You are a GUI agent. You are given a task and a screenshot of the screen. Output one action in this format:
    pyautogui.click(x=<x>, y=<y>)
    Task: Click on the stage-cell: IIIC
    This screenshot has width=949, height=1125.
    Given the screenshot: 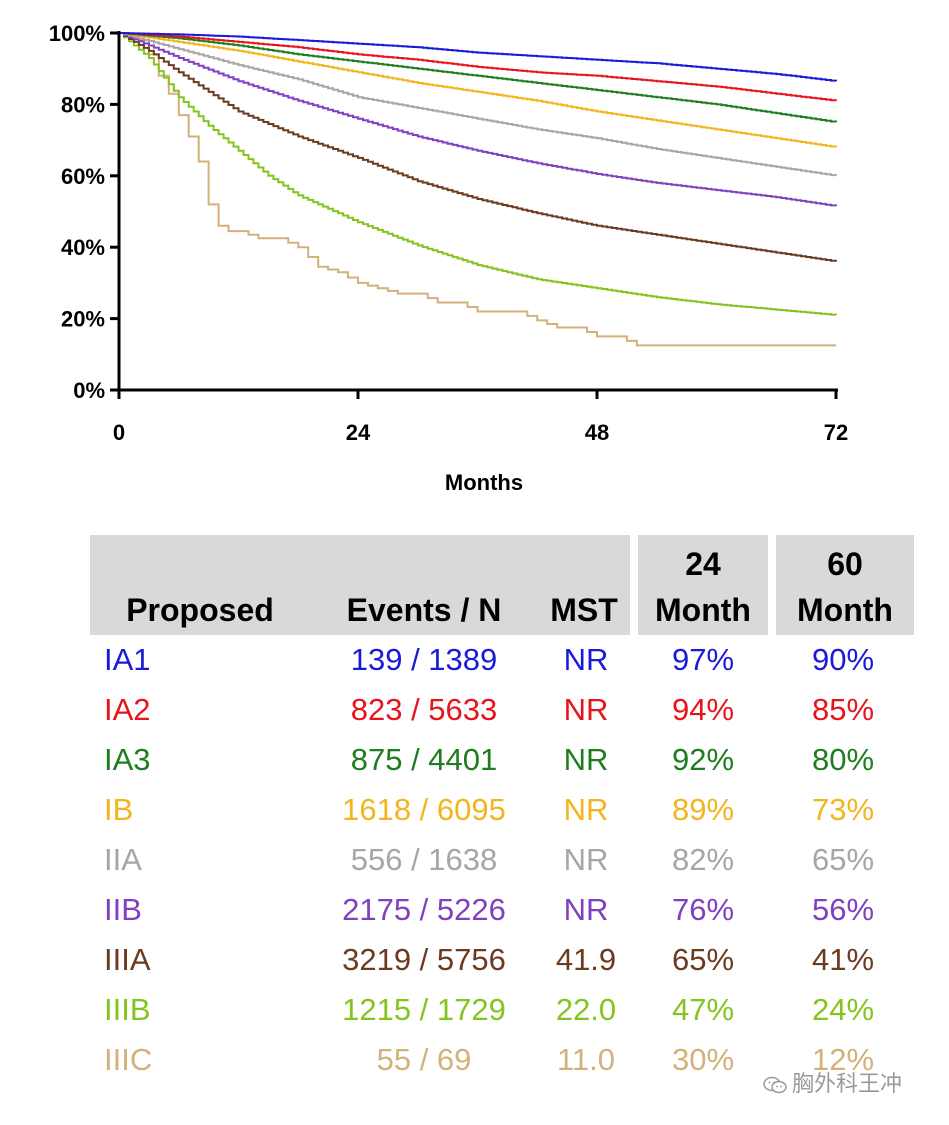 What is the action you would take?
    pyautogui.click(x=128, y=1059)
    